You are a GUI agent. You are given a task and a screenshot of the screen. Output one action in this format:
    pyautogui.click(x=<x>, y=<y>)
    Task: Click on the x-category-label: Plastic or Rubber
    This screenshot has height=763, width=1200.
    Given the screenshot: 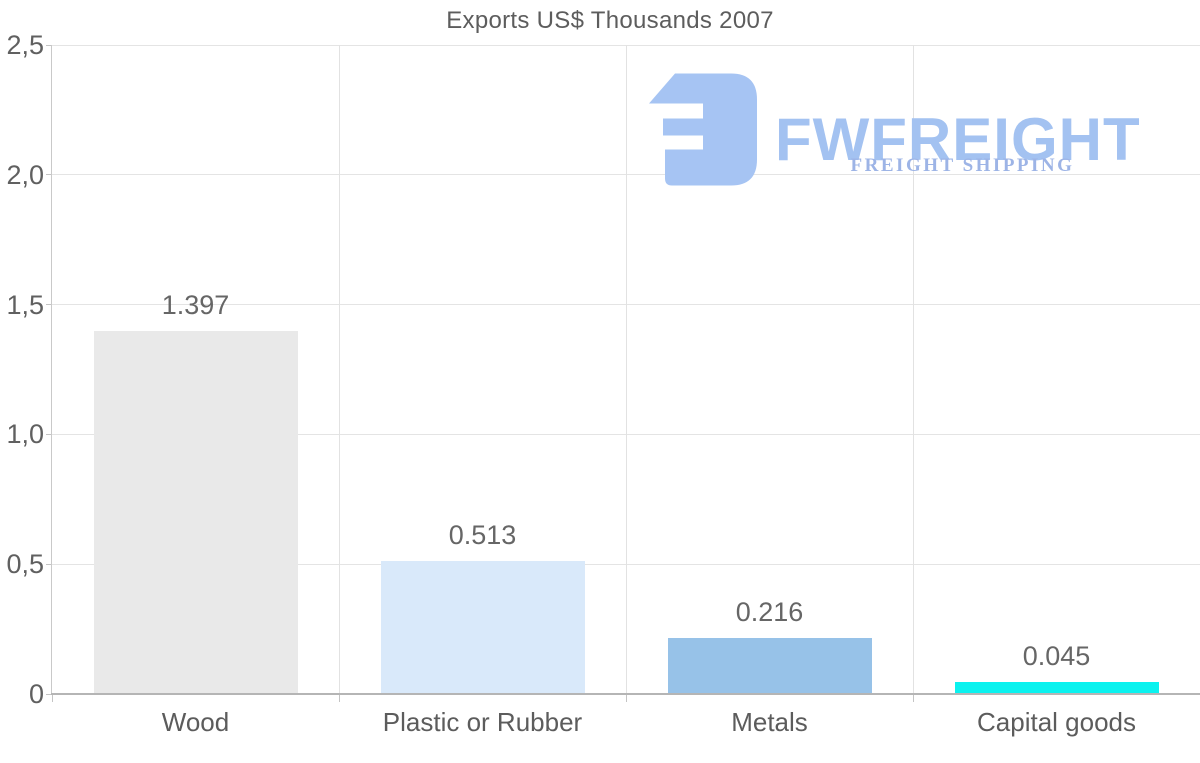 What is the action you would take?
    pyautogui.click(x=482, y=722)
    